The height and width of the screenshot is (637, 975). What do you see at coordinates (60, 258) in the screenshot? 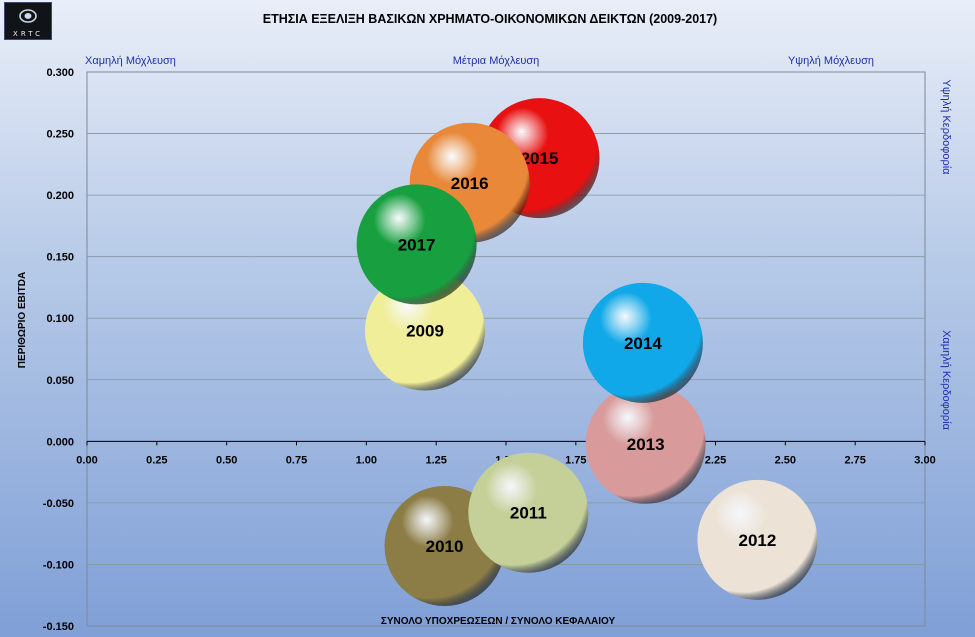
I see `y-tick-label: 0.150` at bounding box center [60, 258].